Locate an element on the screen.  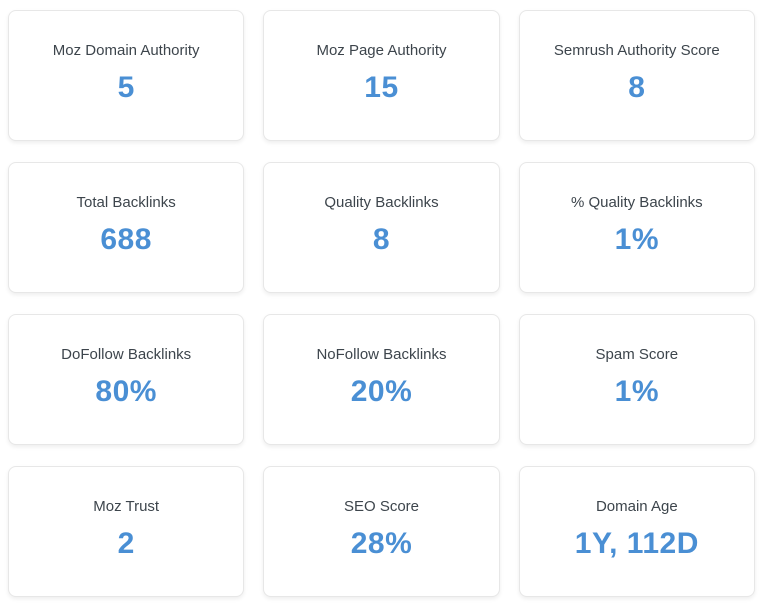
stat-value: 20% is located at coordinates (381, 391).